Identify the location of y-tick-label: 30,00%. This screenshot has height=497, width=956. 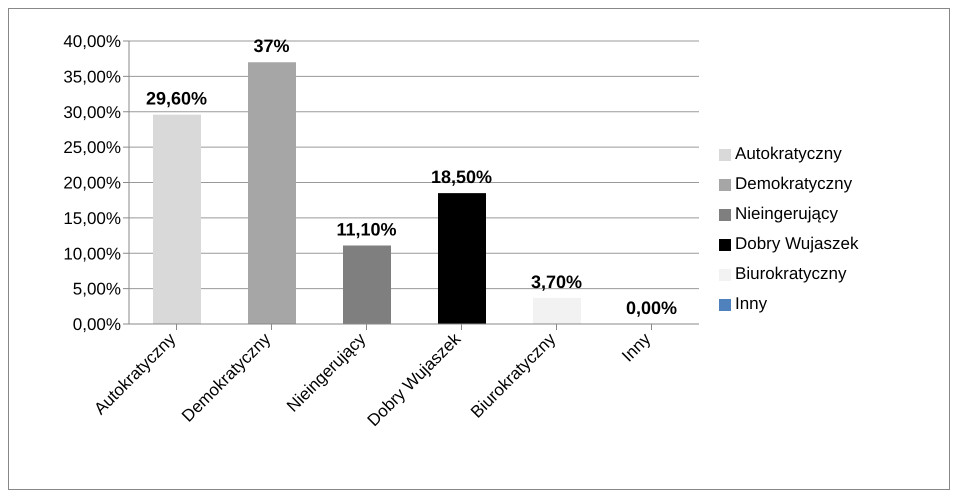
(92, 112).